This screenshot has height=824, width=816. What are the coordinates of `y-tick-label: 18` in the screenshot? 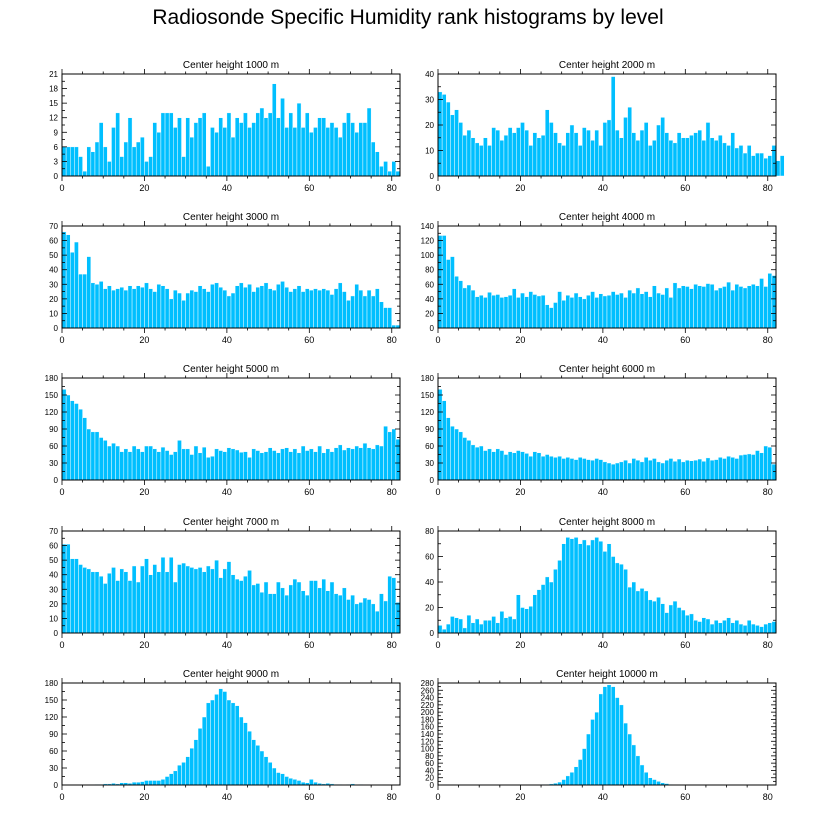 It's located at (53, 89).